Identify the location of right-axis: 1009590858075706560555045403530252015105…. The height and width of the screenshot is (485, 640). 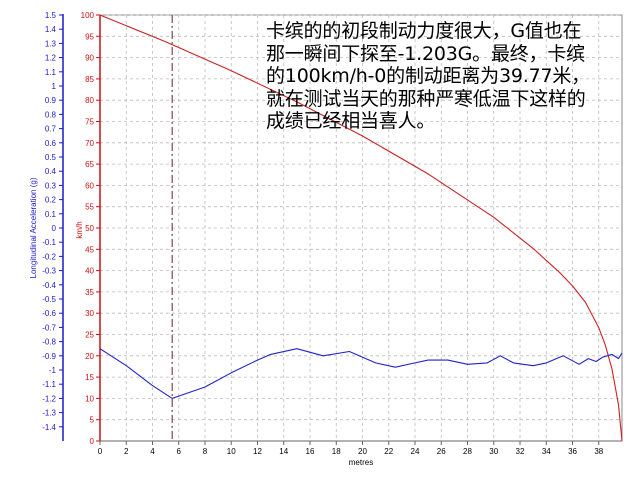
(91, 228).